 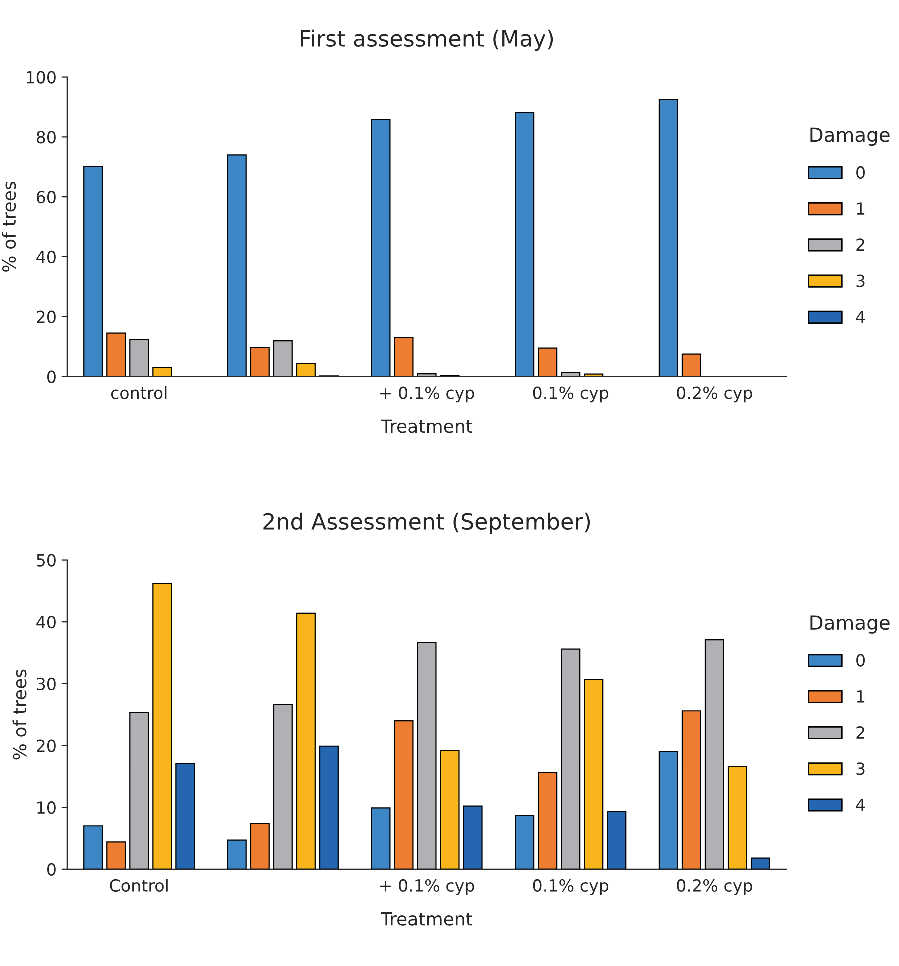 What do you see at coordinates (427, 41) in the screenshot?
I see `chart-title: First assessment (May)` at bounding box center [427, 41].